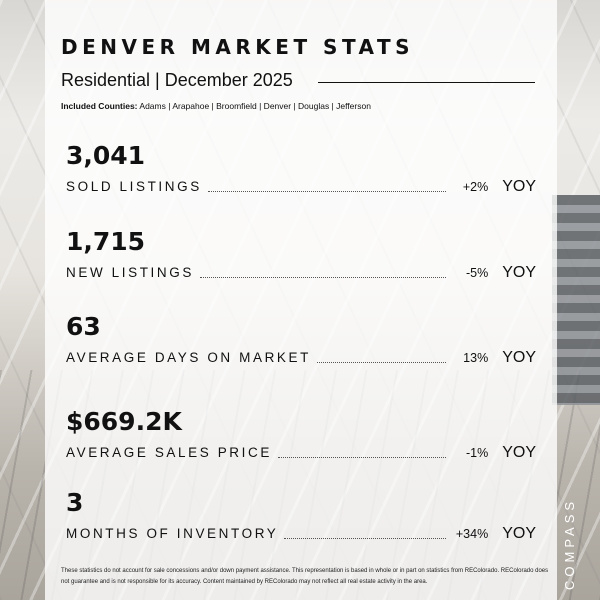 This screenshot has width=600, height=600. Describe the element at coordinates (301, 171) in the screenshot. I see `metric-sold-listings: 3,041 SOLD LISTINGS +2% YOY` at that location.